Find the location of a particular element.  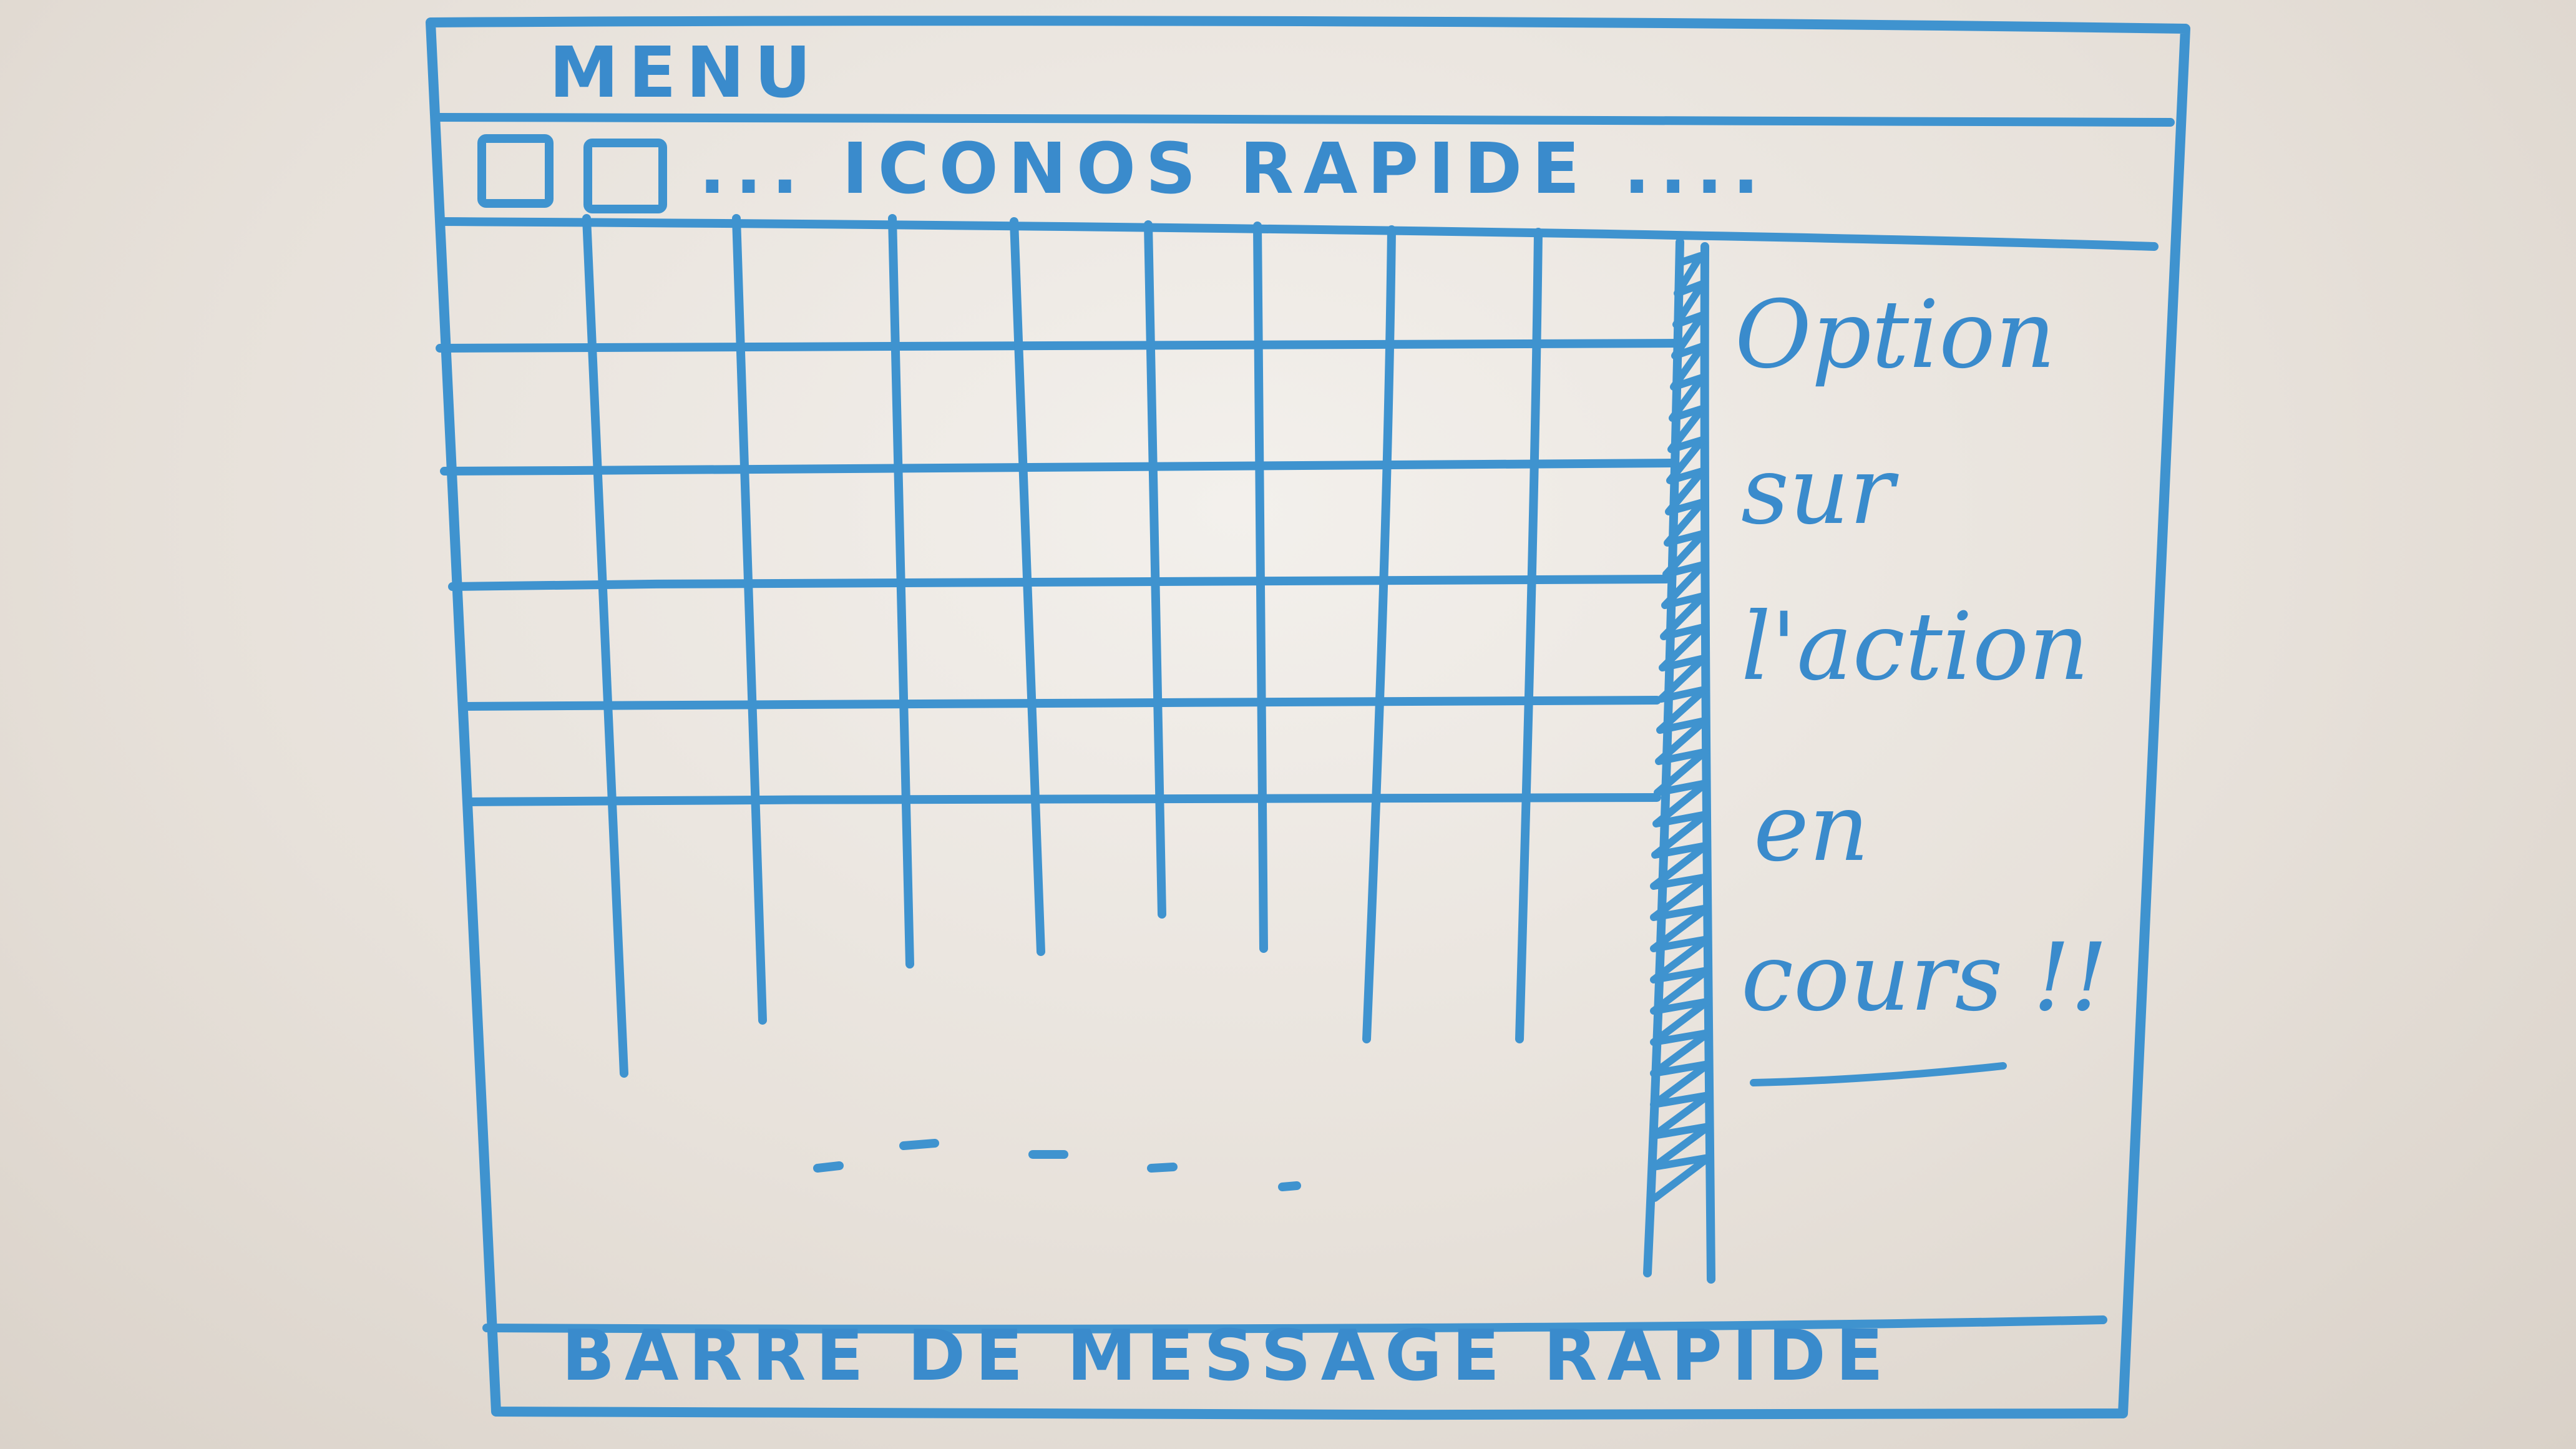

menu-bar-divider is located at coordinates (1303, 120).